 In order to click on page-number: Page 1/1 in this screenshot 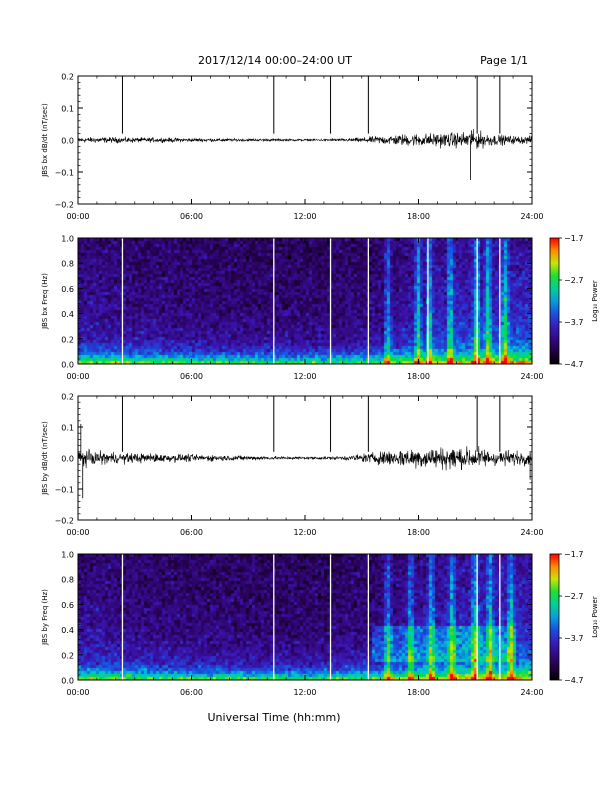, I will do `click(504, 60)`.